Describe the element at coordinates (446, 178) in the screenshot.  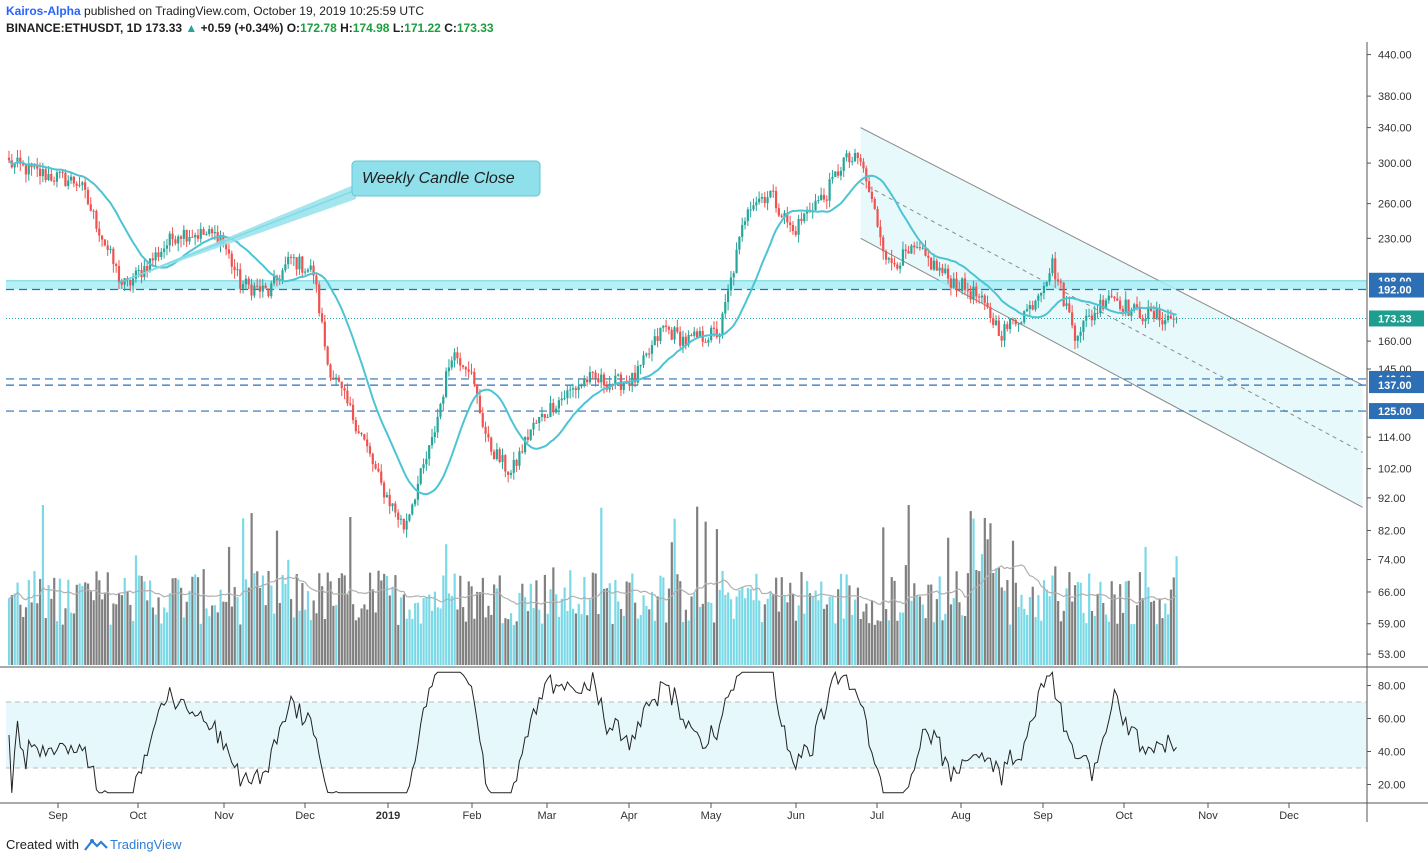
I see `annotation-box` at that location.